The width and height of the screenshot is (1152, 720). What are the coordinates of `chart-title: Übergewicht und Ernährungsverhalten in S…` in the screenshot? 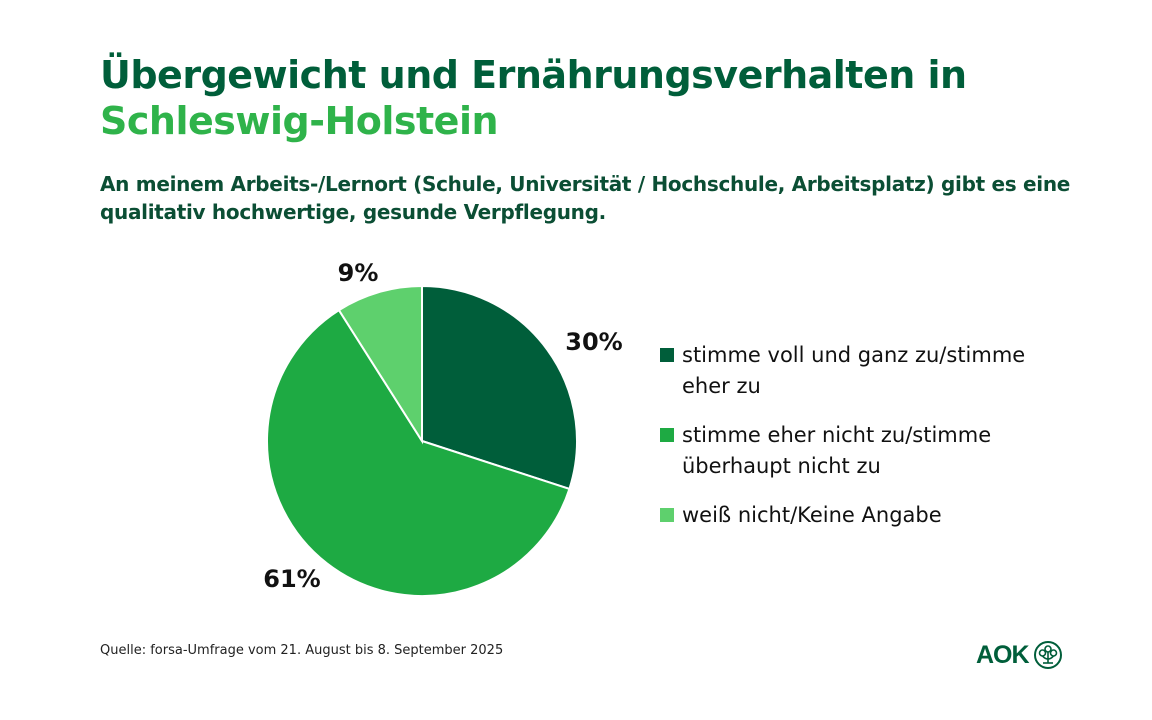 It's located at (533, 98).